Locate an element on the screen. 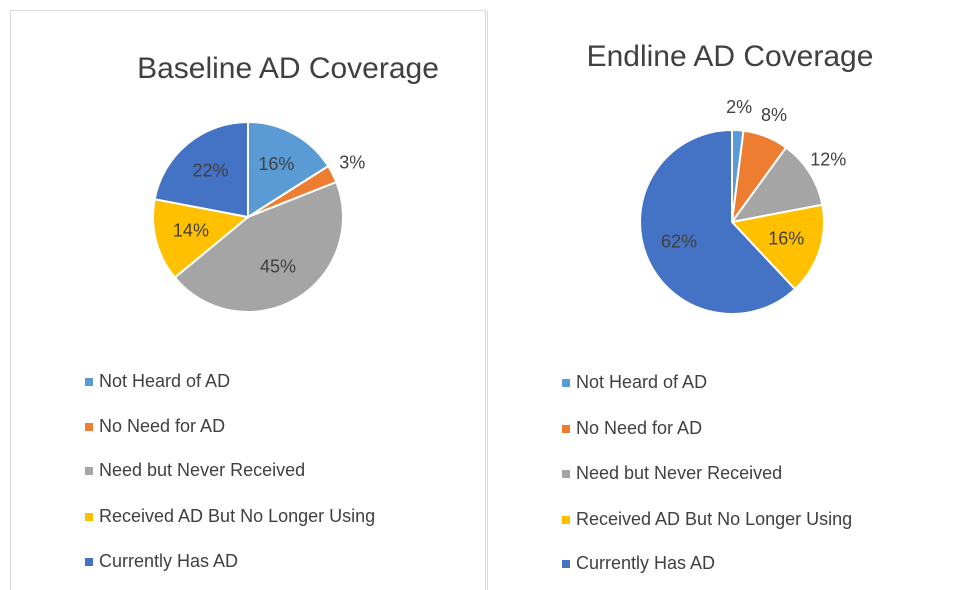  data-label: 45% is located at coordinates (278, 266).